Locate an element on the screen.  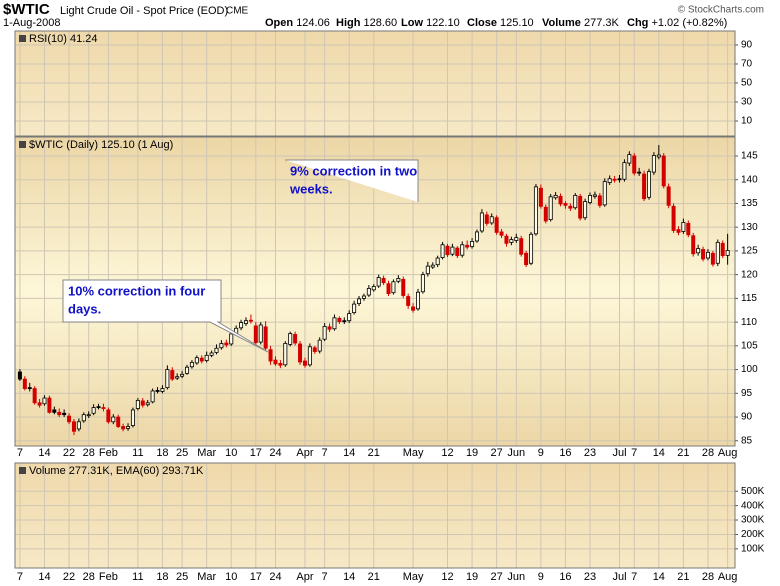
x-tick-label: 19 is located at coordinates (472, 577).